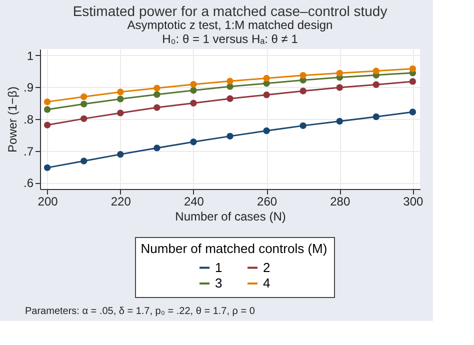 The width and height of the screenshot is (474, 345). What do you see at coordinates (266, 267) in the screenshot?
I see `legend-label: 2` at bounding box center [266, 267].